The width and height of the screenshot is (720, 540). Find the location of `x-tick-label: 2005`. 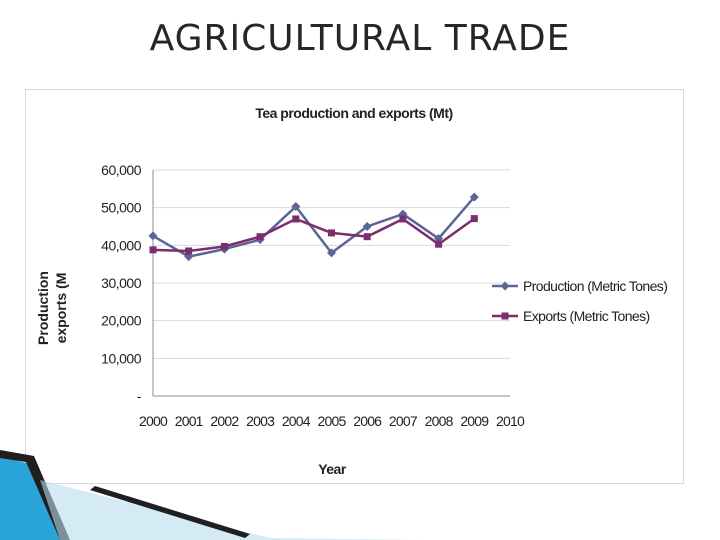

x-tick-label: 2005 is located at coordinates (332, 421).